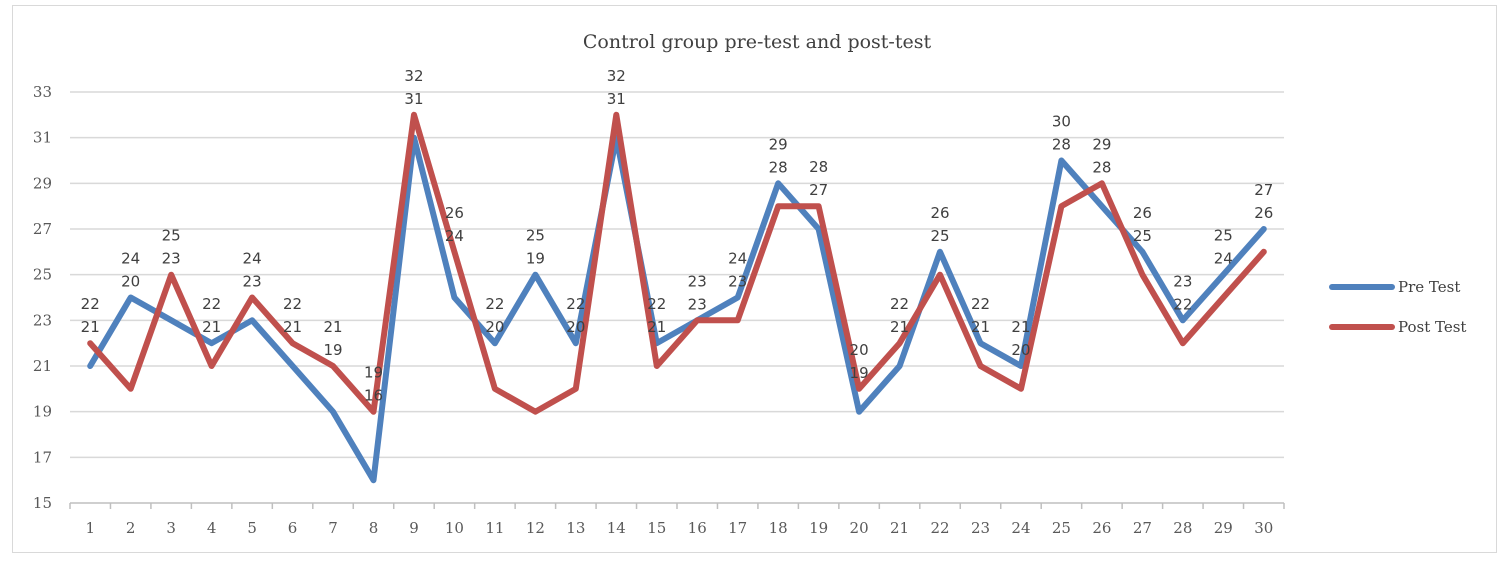 The height and width of the screenshot is (561, 1503). Describe the element at coordinates (212, 528) in the screenshot. I see `x-tick-label: 4` at that location.